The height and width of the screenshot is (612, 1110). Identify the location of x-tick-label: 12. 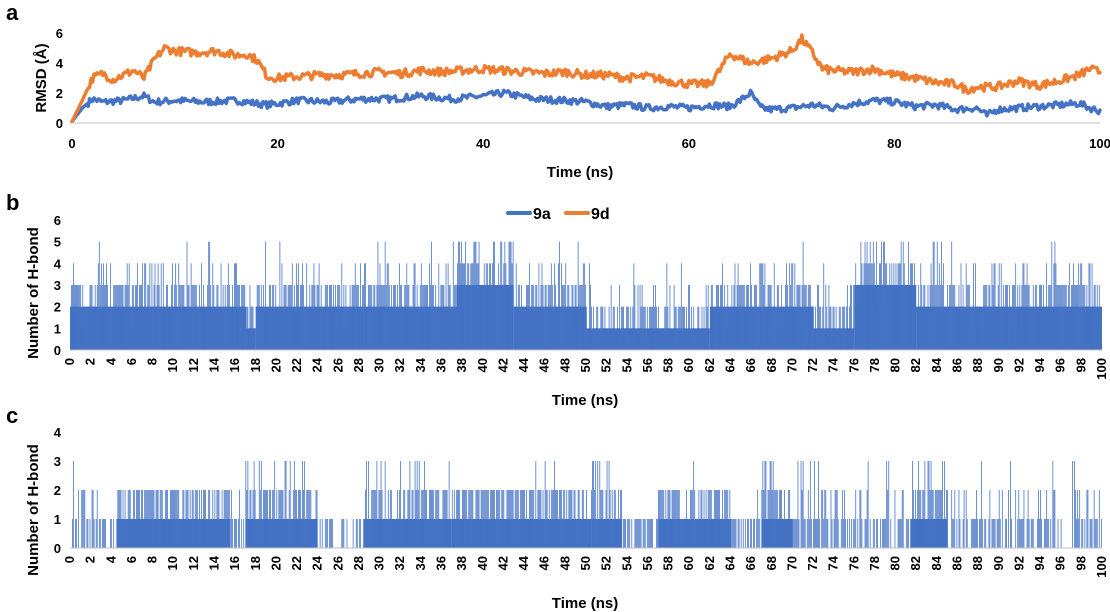
(193, 563).